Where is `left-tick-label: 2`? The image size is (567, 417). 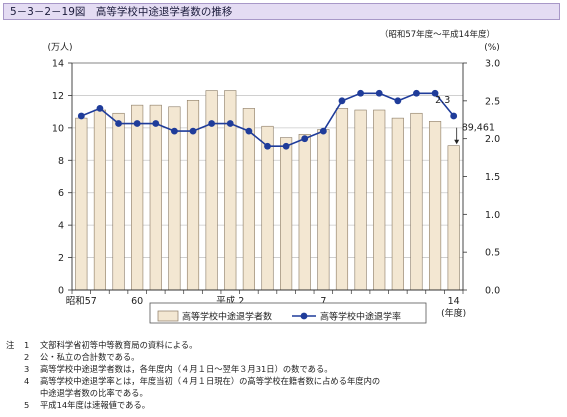
left-tick-label: 2 is located at coordinates (61, 258).